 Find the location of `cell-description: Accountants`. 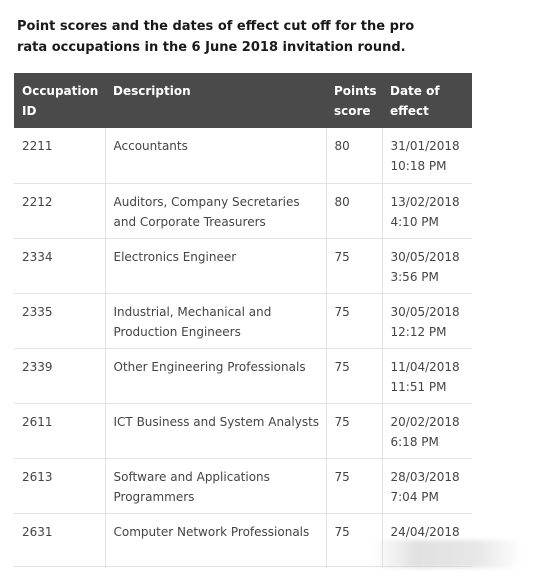

cell-description: Accountants is located at coordinates (215, 156).